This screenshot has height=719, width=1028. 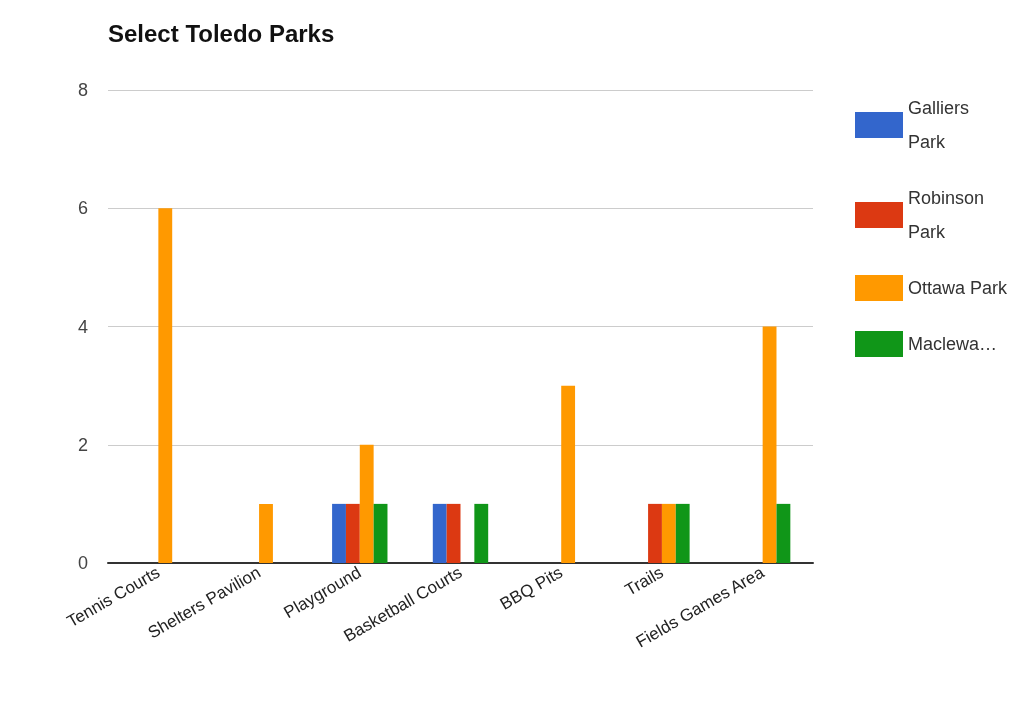 What do you see at coordinates (221, 33) in the screenshot?
I see `chart-title: Select Toledo Parks` at bounding box center [221, 33].